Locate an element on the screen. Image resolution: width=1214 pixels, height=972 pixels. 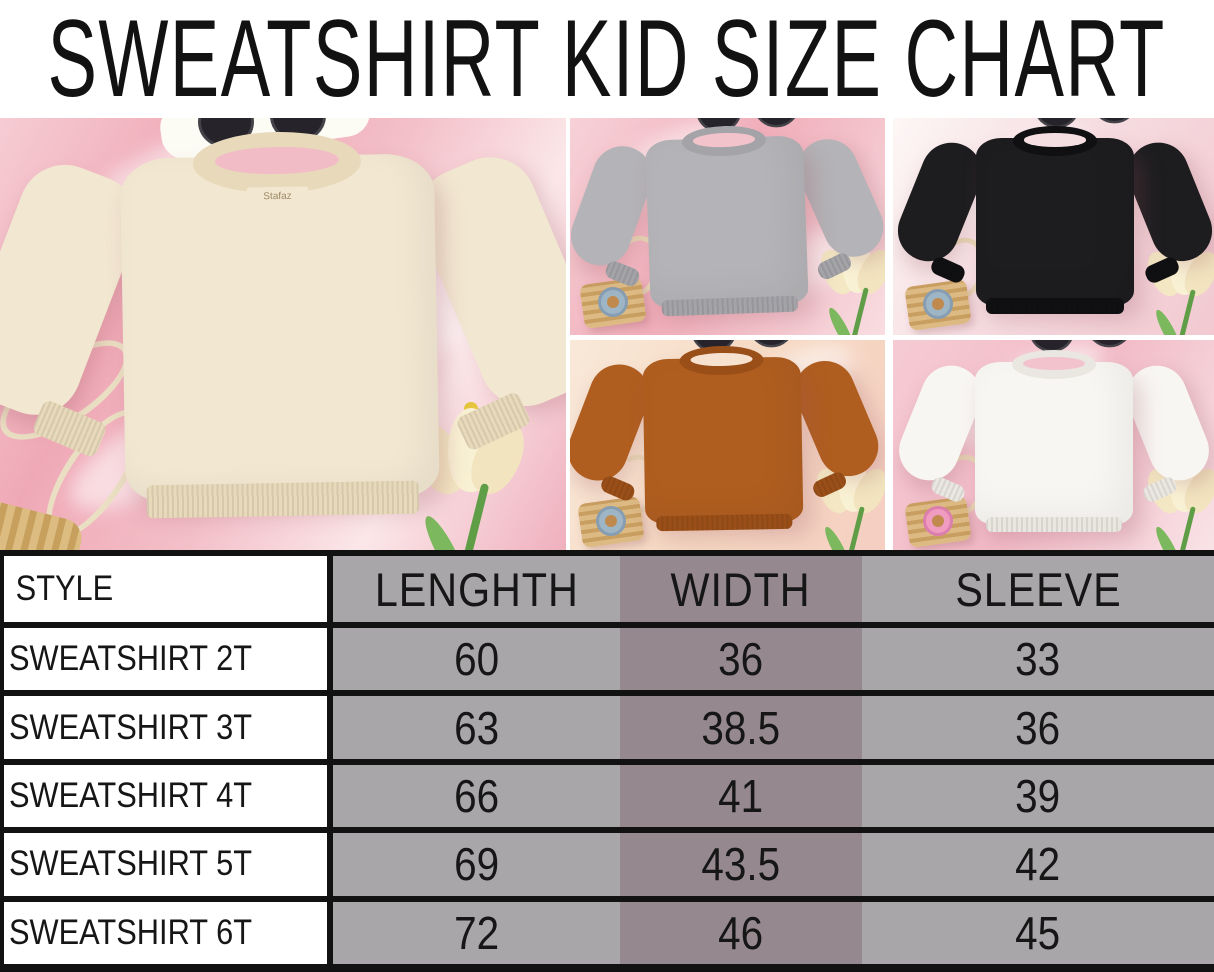
sweatshirt-graphic-brown is located at coordinates (727, 445).